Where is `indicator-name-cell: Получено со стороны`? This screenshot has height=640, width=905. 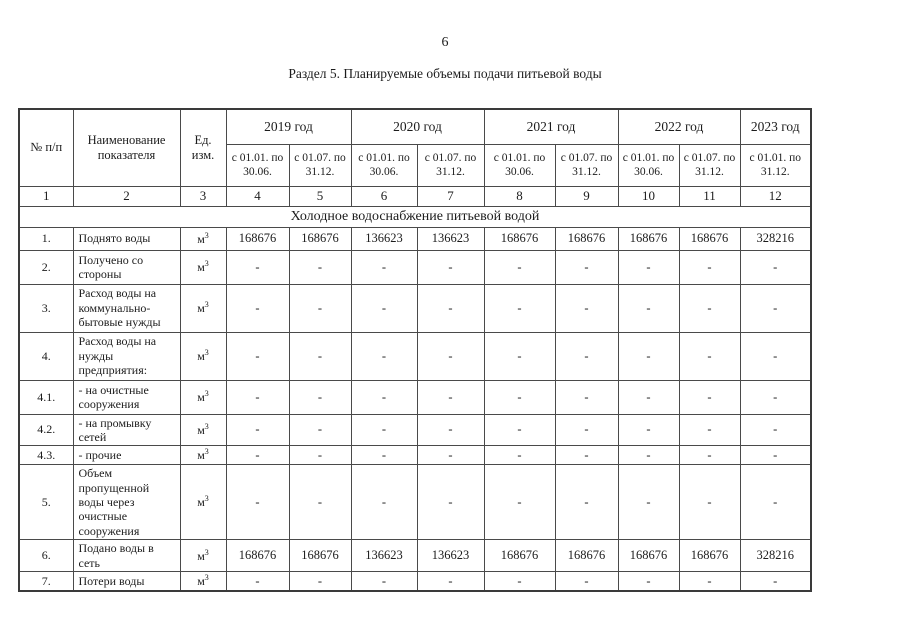
indicator-name-cell: Получено со стороны is located at coordinates (126, 267).